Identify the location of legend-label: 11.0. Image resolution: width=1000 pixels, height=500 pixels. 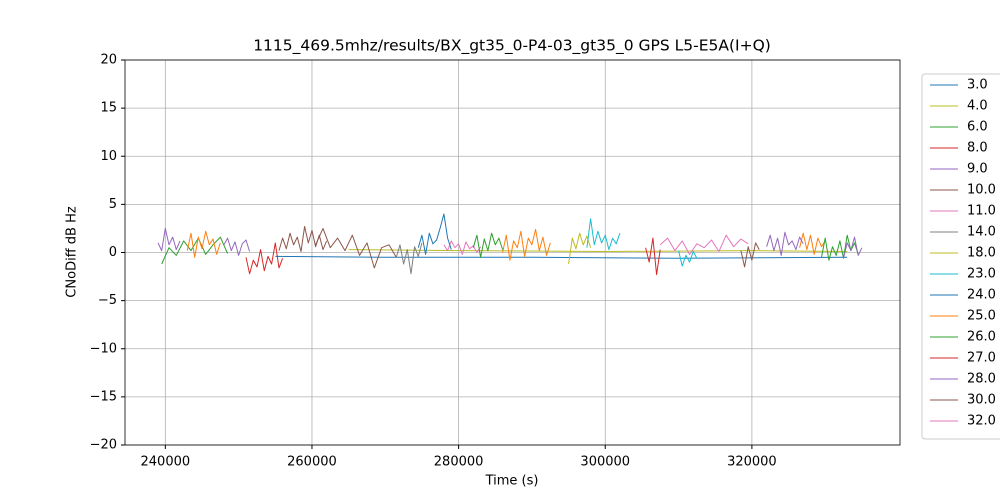
(981, 211).